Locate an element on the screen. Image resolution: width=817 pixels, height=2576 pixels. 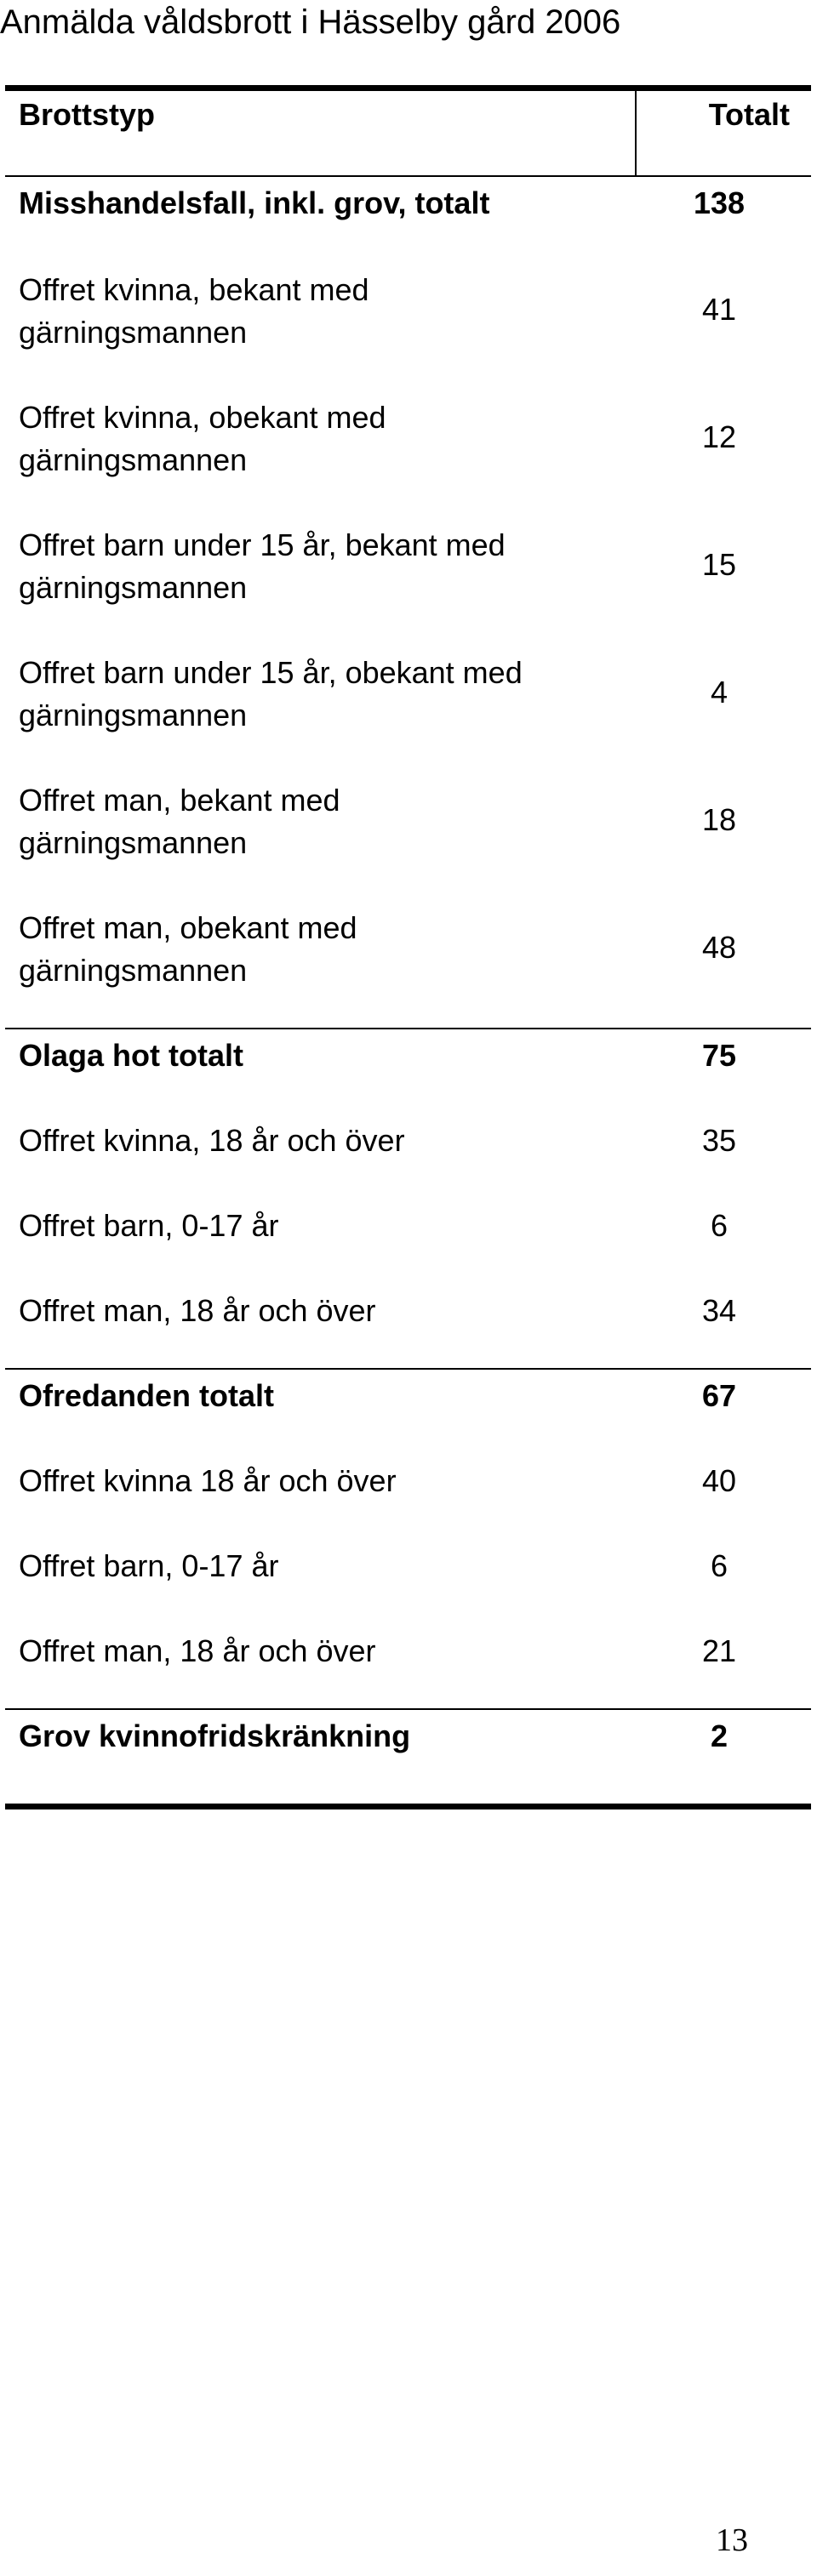
row-value-man-known: 18 is located at coordinates (719, 820).